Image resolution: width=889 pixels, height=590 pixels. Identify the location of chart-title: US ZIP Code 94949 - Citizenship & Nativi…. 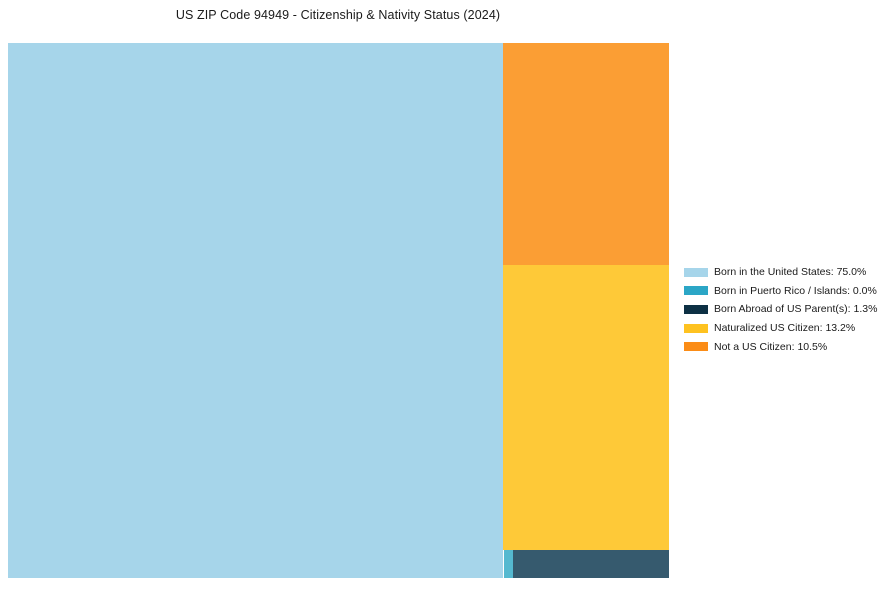
(338, 15).